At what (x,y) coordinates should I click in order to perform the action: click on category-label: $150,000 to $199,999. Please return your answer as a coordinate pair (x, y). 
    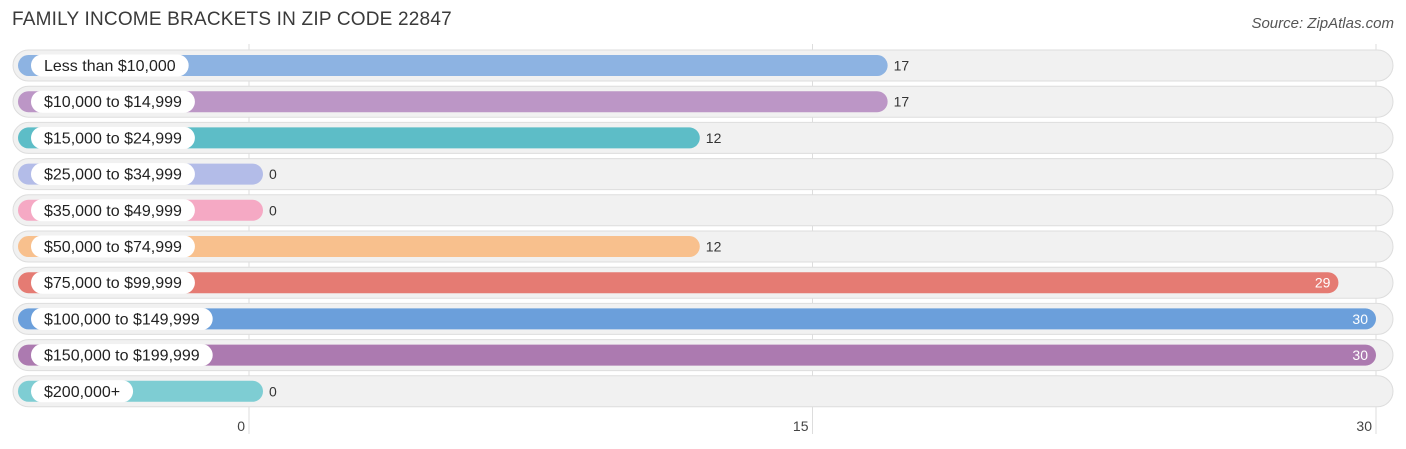
    Looking at the image, I should click on (122, 356).